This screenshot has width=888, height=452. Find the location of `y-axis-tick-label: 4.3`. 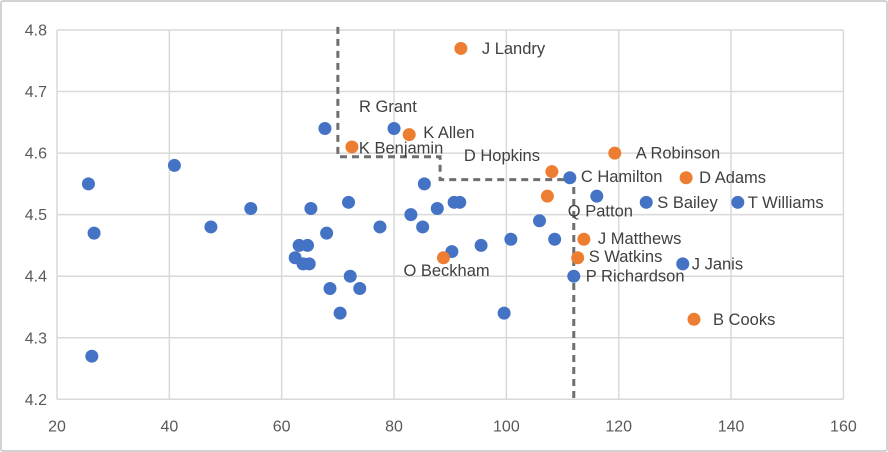

y-axis-tick-label: 4.3 is located at coordinates (36, 338).